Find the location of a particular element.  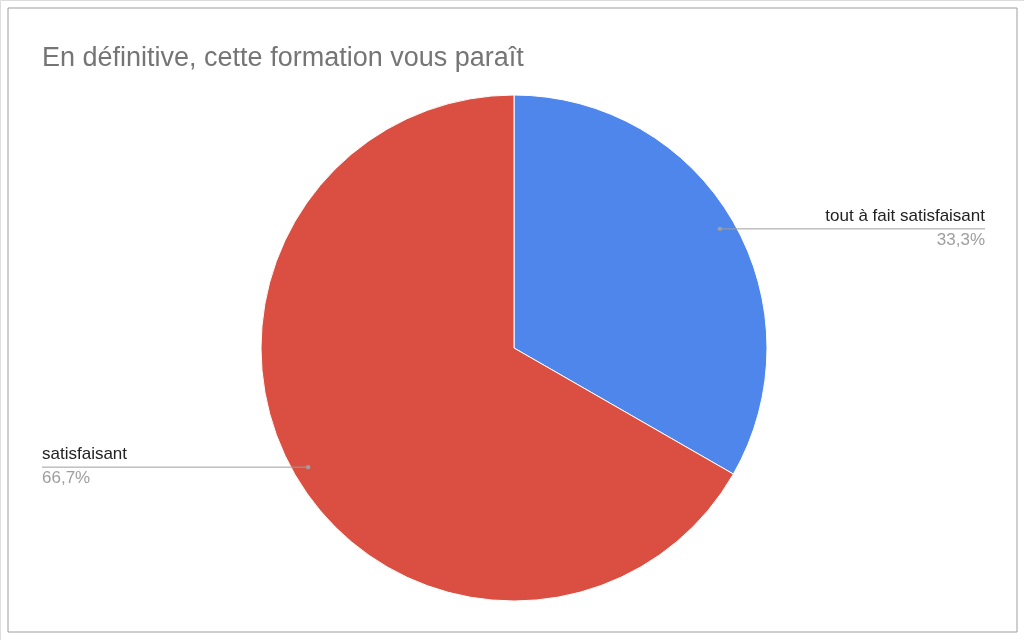

slice-label: tout à fait satisfaisant is located at coordinates (905, 215).